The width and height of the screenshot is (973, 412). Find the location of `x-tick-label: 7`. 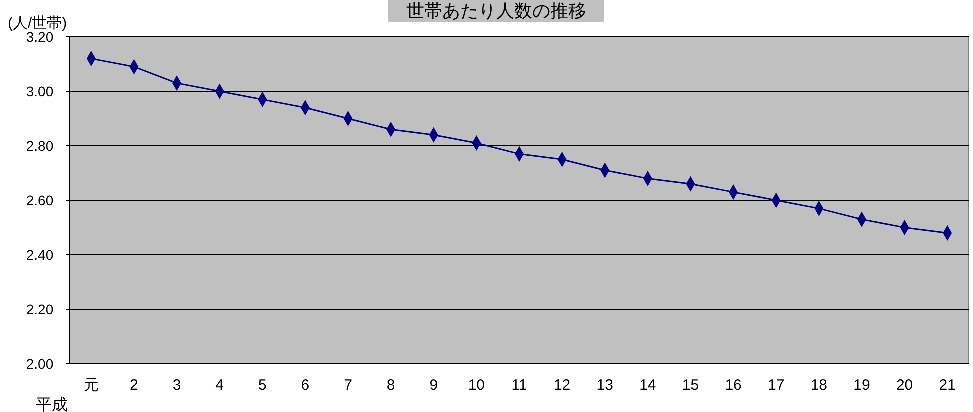

x-tick-label: 7 is located at coordinates (348, 385).